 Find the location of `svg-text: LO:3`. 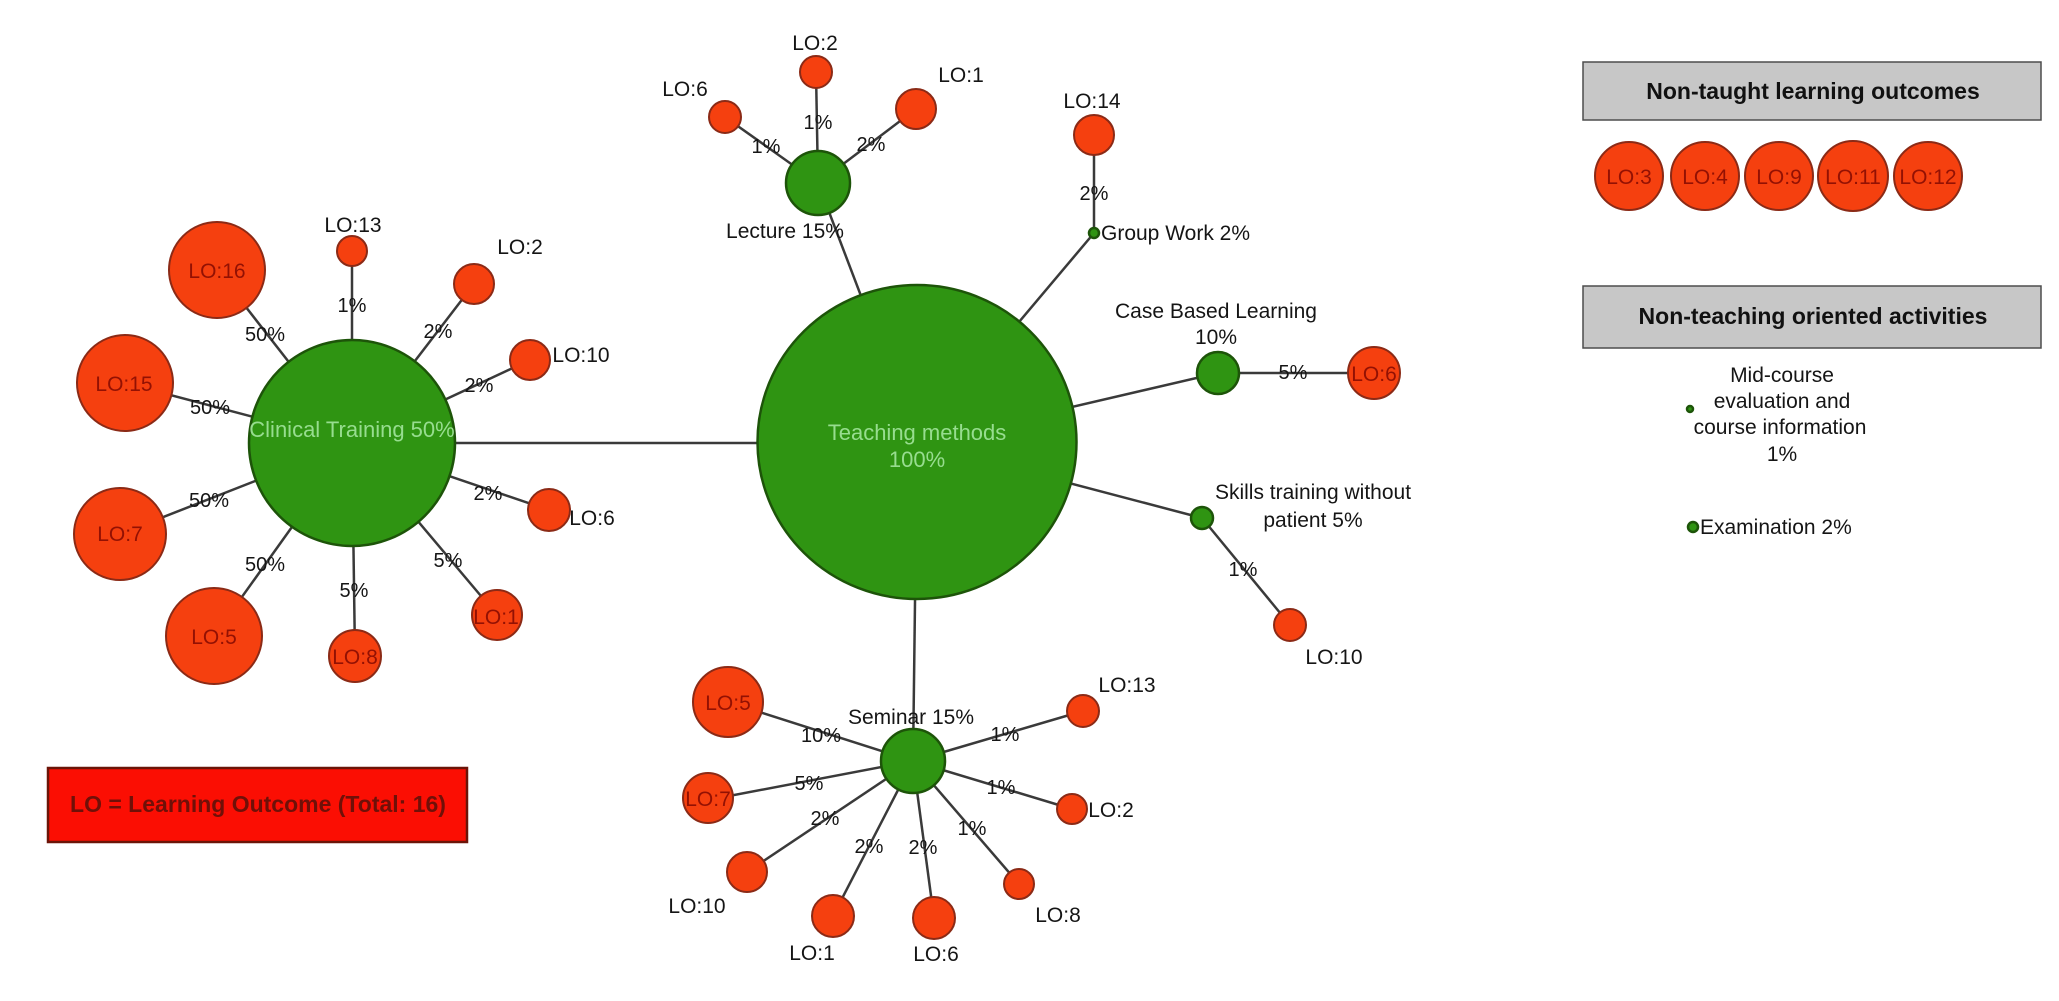

svg-text: LO:3 is located at coordinates (1629, 177).